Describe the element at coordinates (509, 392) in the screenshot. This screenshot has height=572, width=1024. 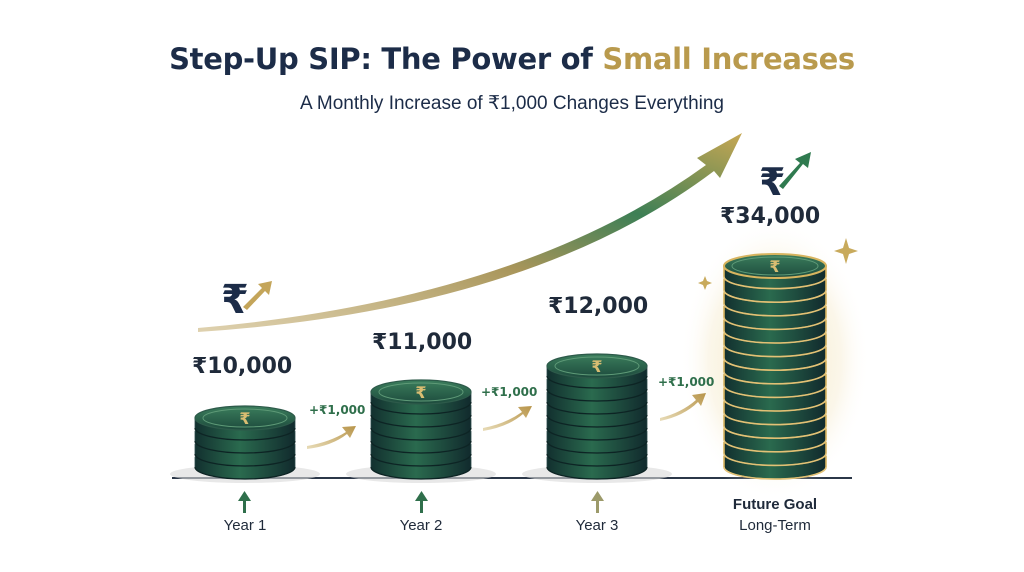
I see `increment-2: +₹1,000` at that location.